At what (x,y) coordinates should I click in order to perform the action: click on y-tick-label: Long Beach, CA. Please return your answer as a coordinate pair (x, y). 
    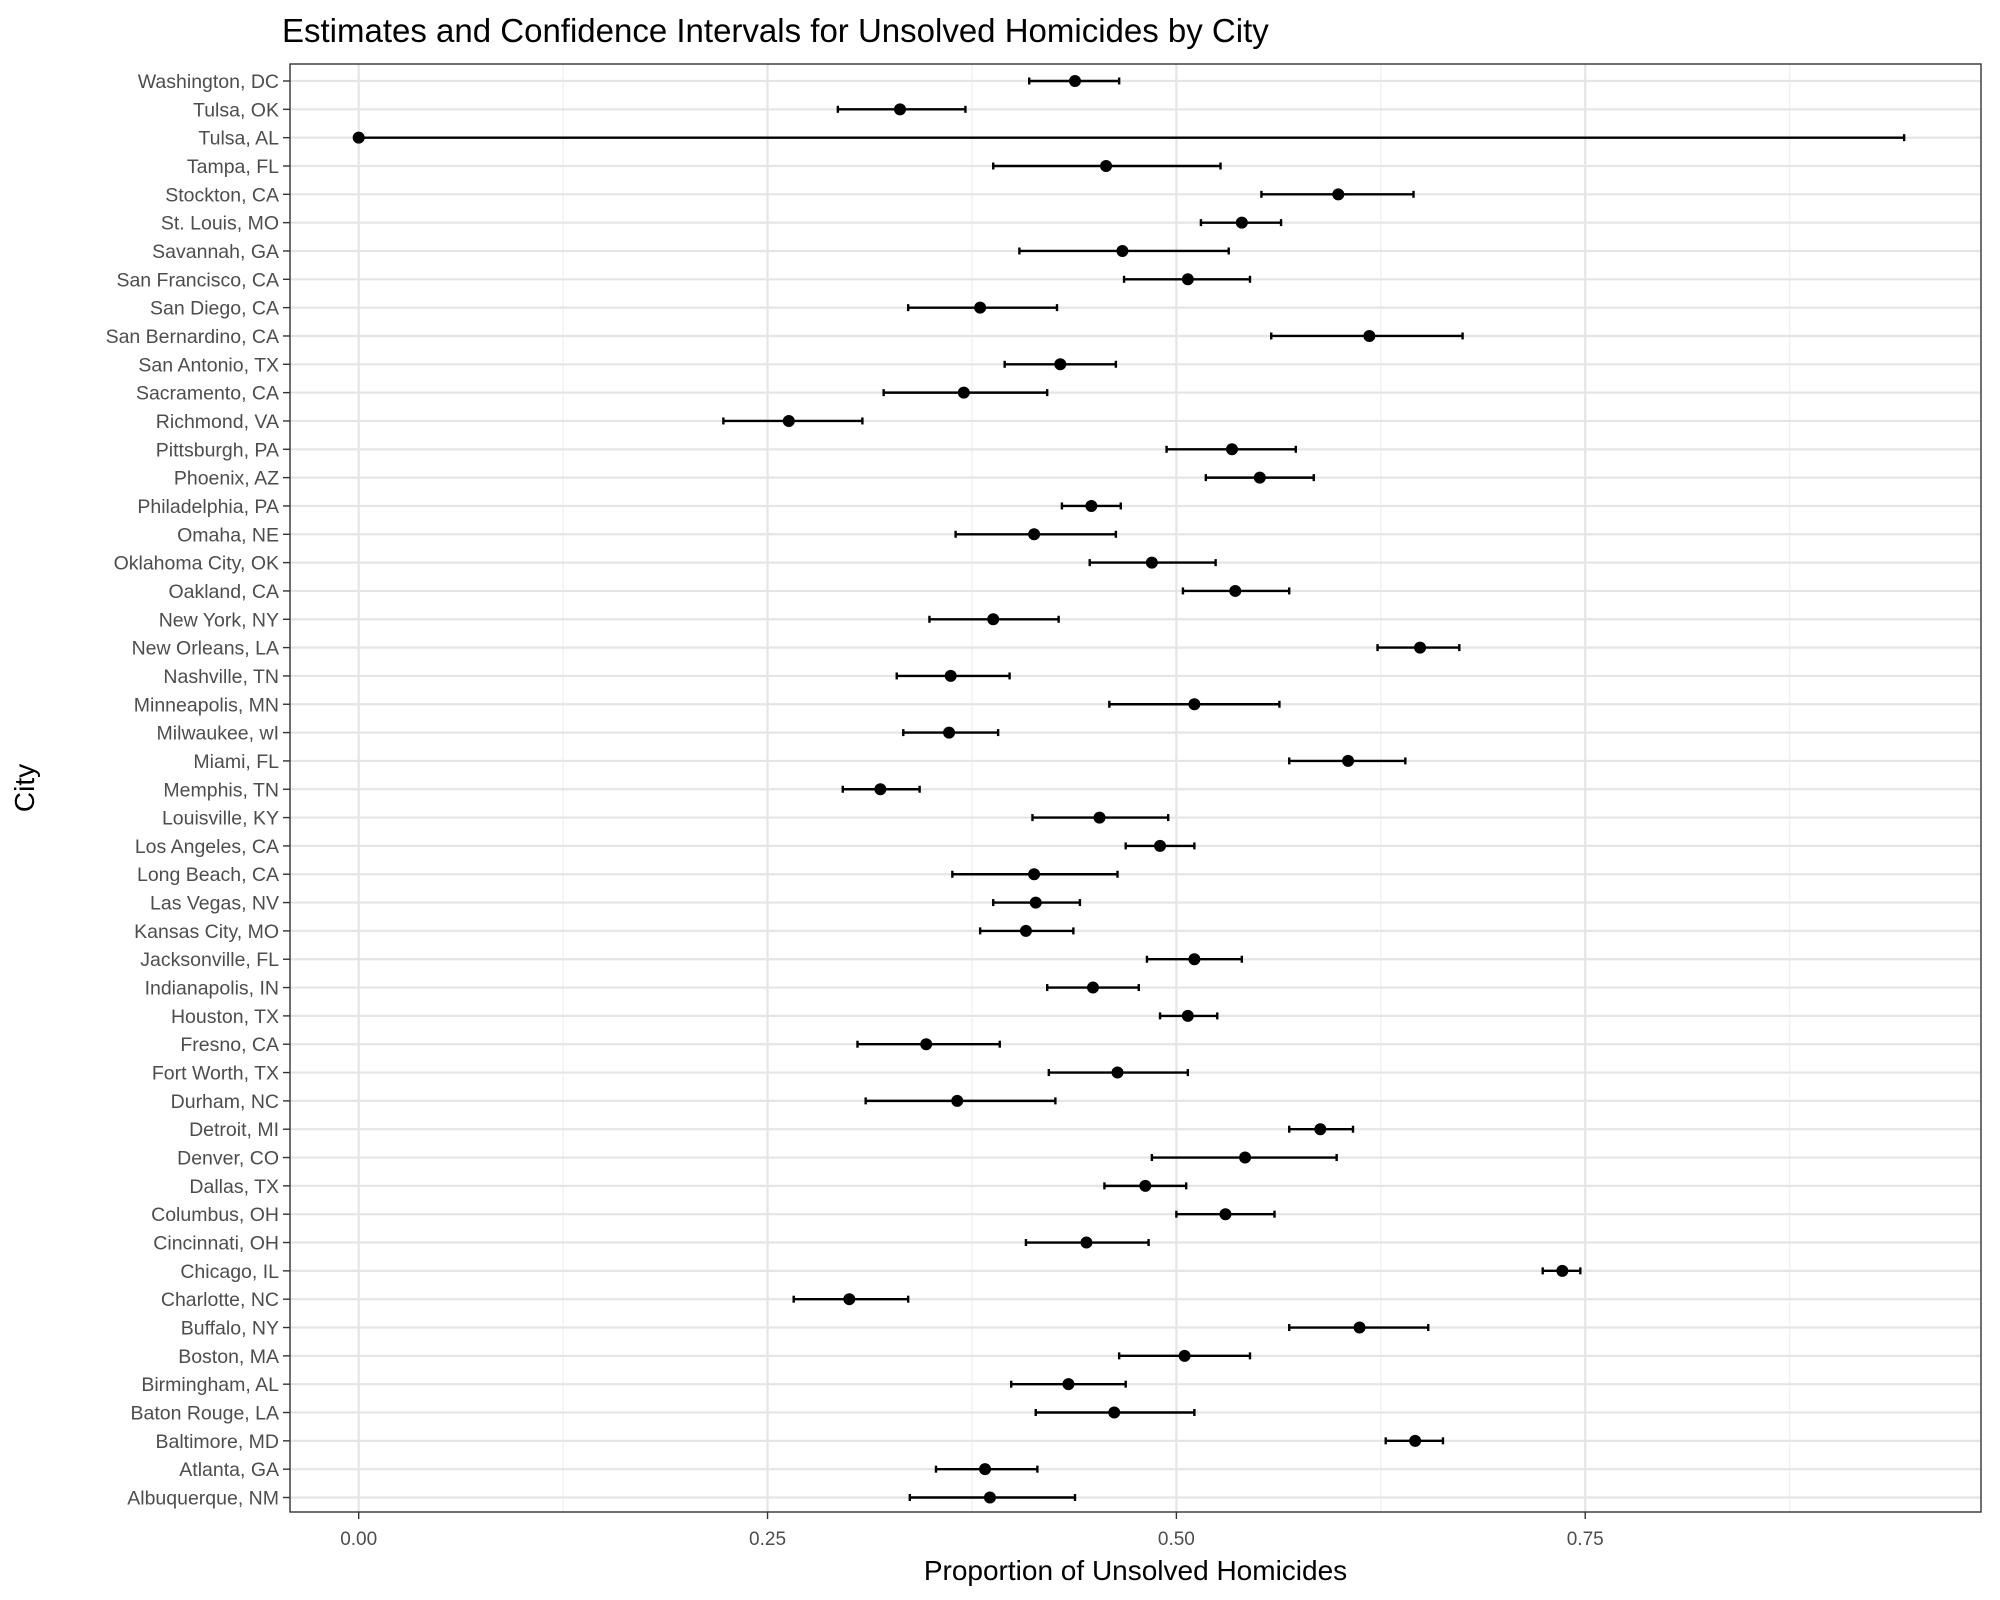
    Looking at the image, I should click on (208, 875).